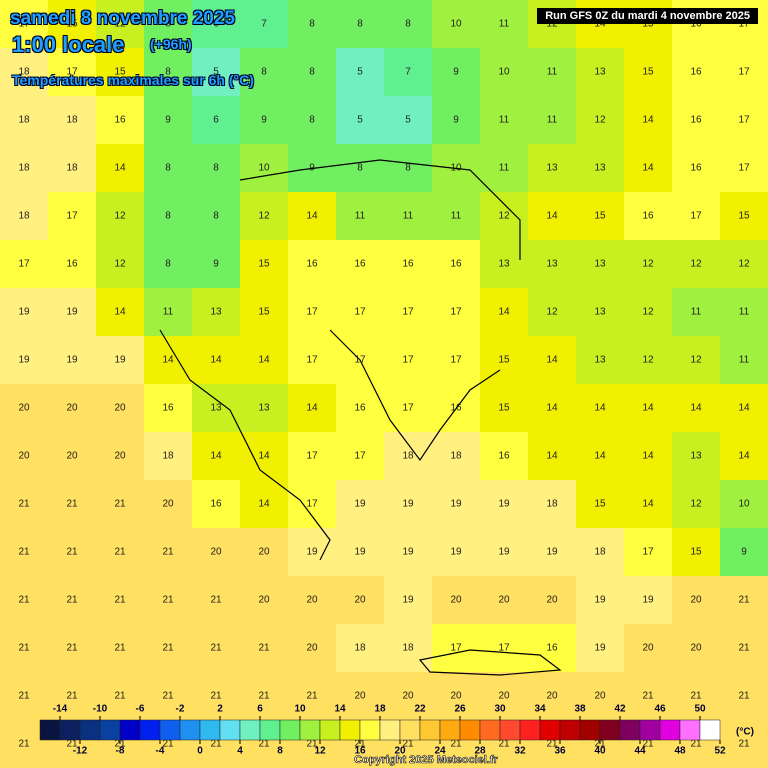  What do you see at coordinates (696, 72) in the screenshot?
I see `temp-value: 16` at bounding box center [696, 72].